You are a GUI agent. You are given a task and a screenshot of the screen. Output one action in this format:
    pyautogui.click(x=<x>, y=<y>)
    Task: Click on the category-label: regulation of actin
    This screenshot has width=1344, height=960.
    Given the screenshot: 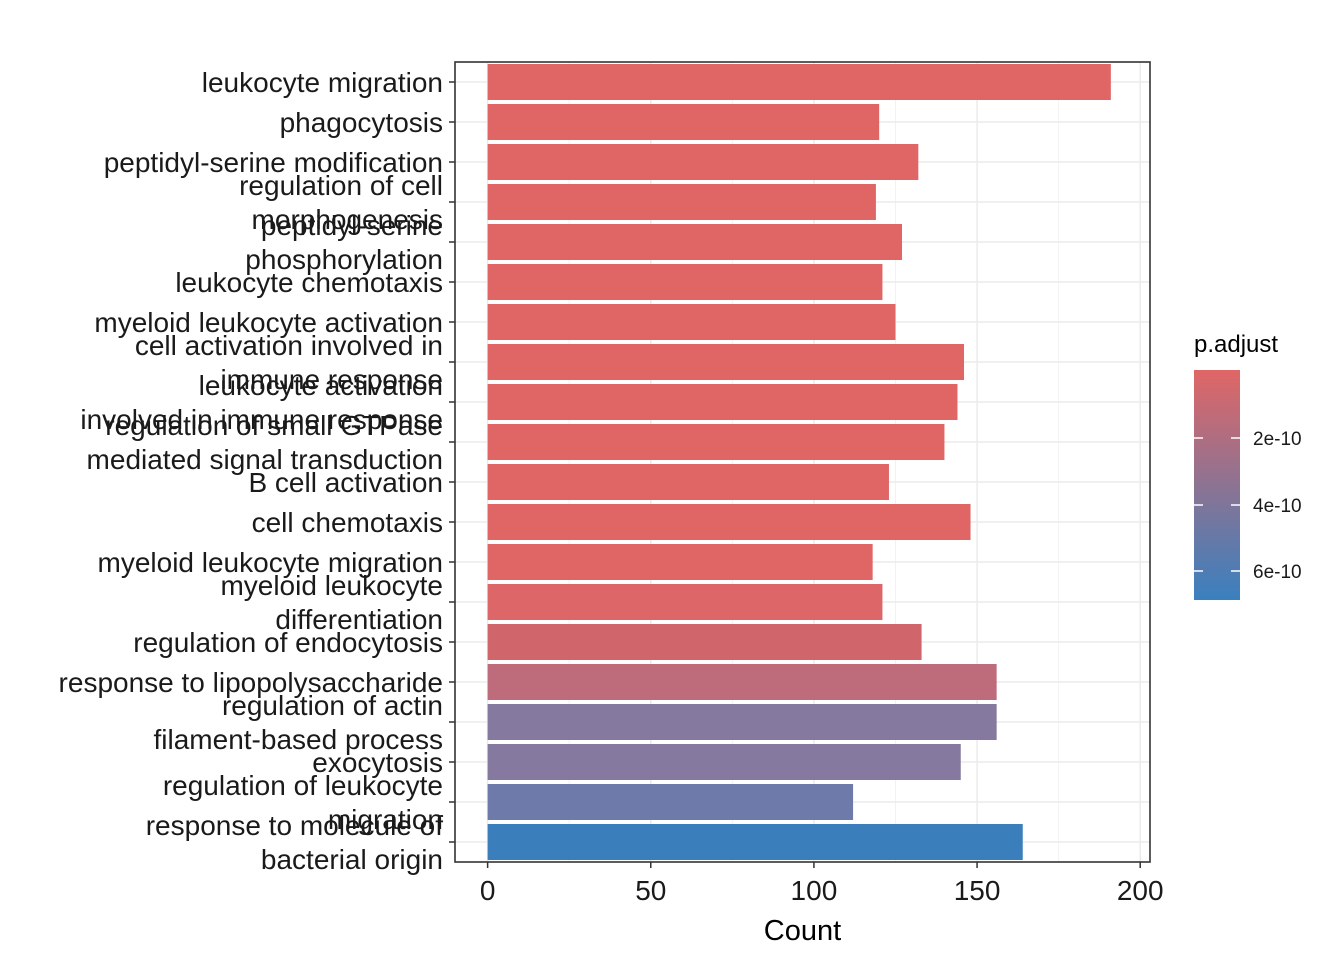 What is the action you would take?
    pyautogui.click(x=332, y=705)
    